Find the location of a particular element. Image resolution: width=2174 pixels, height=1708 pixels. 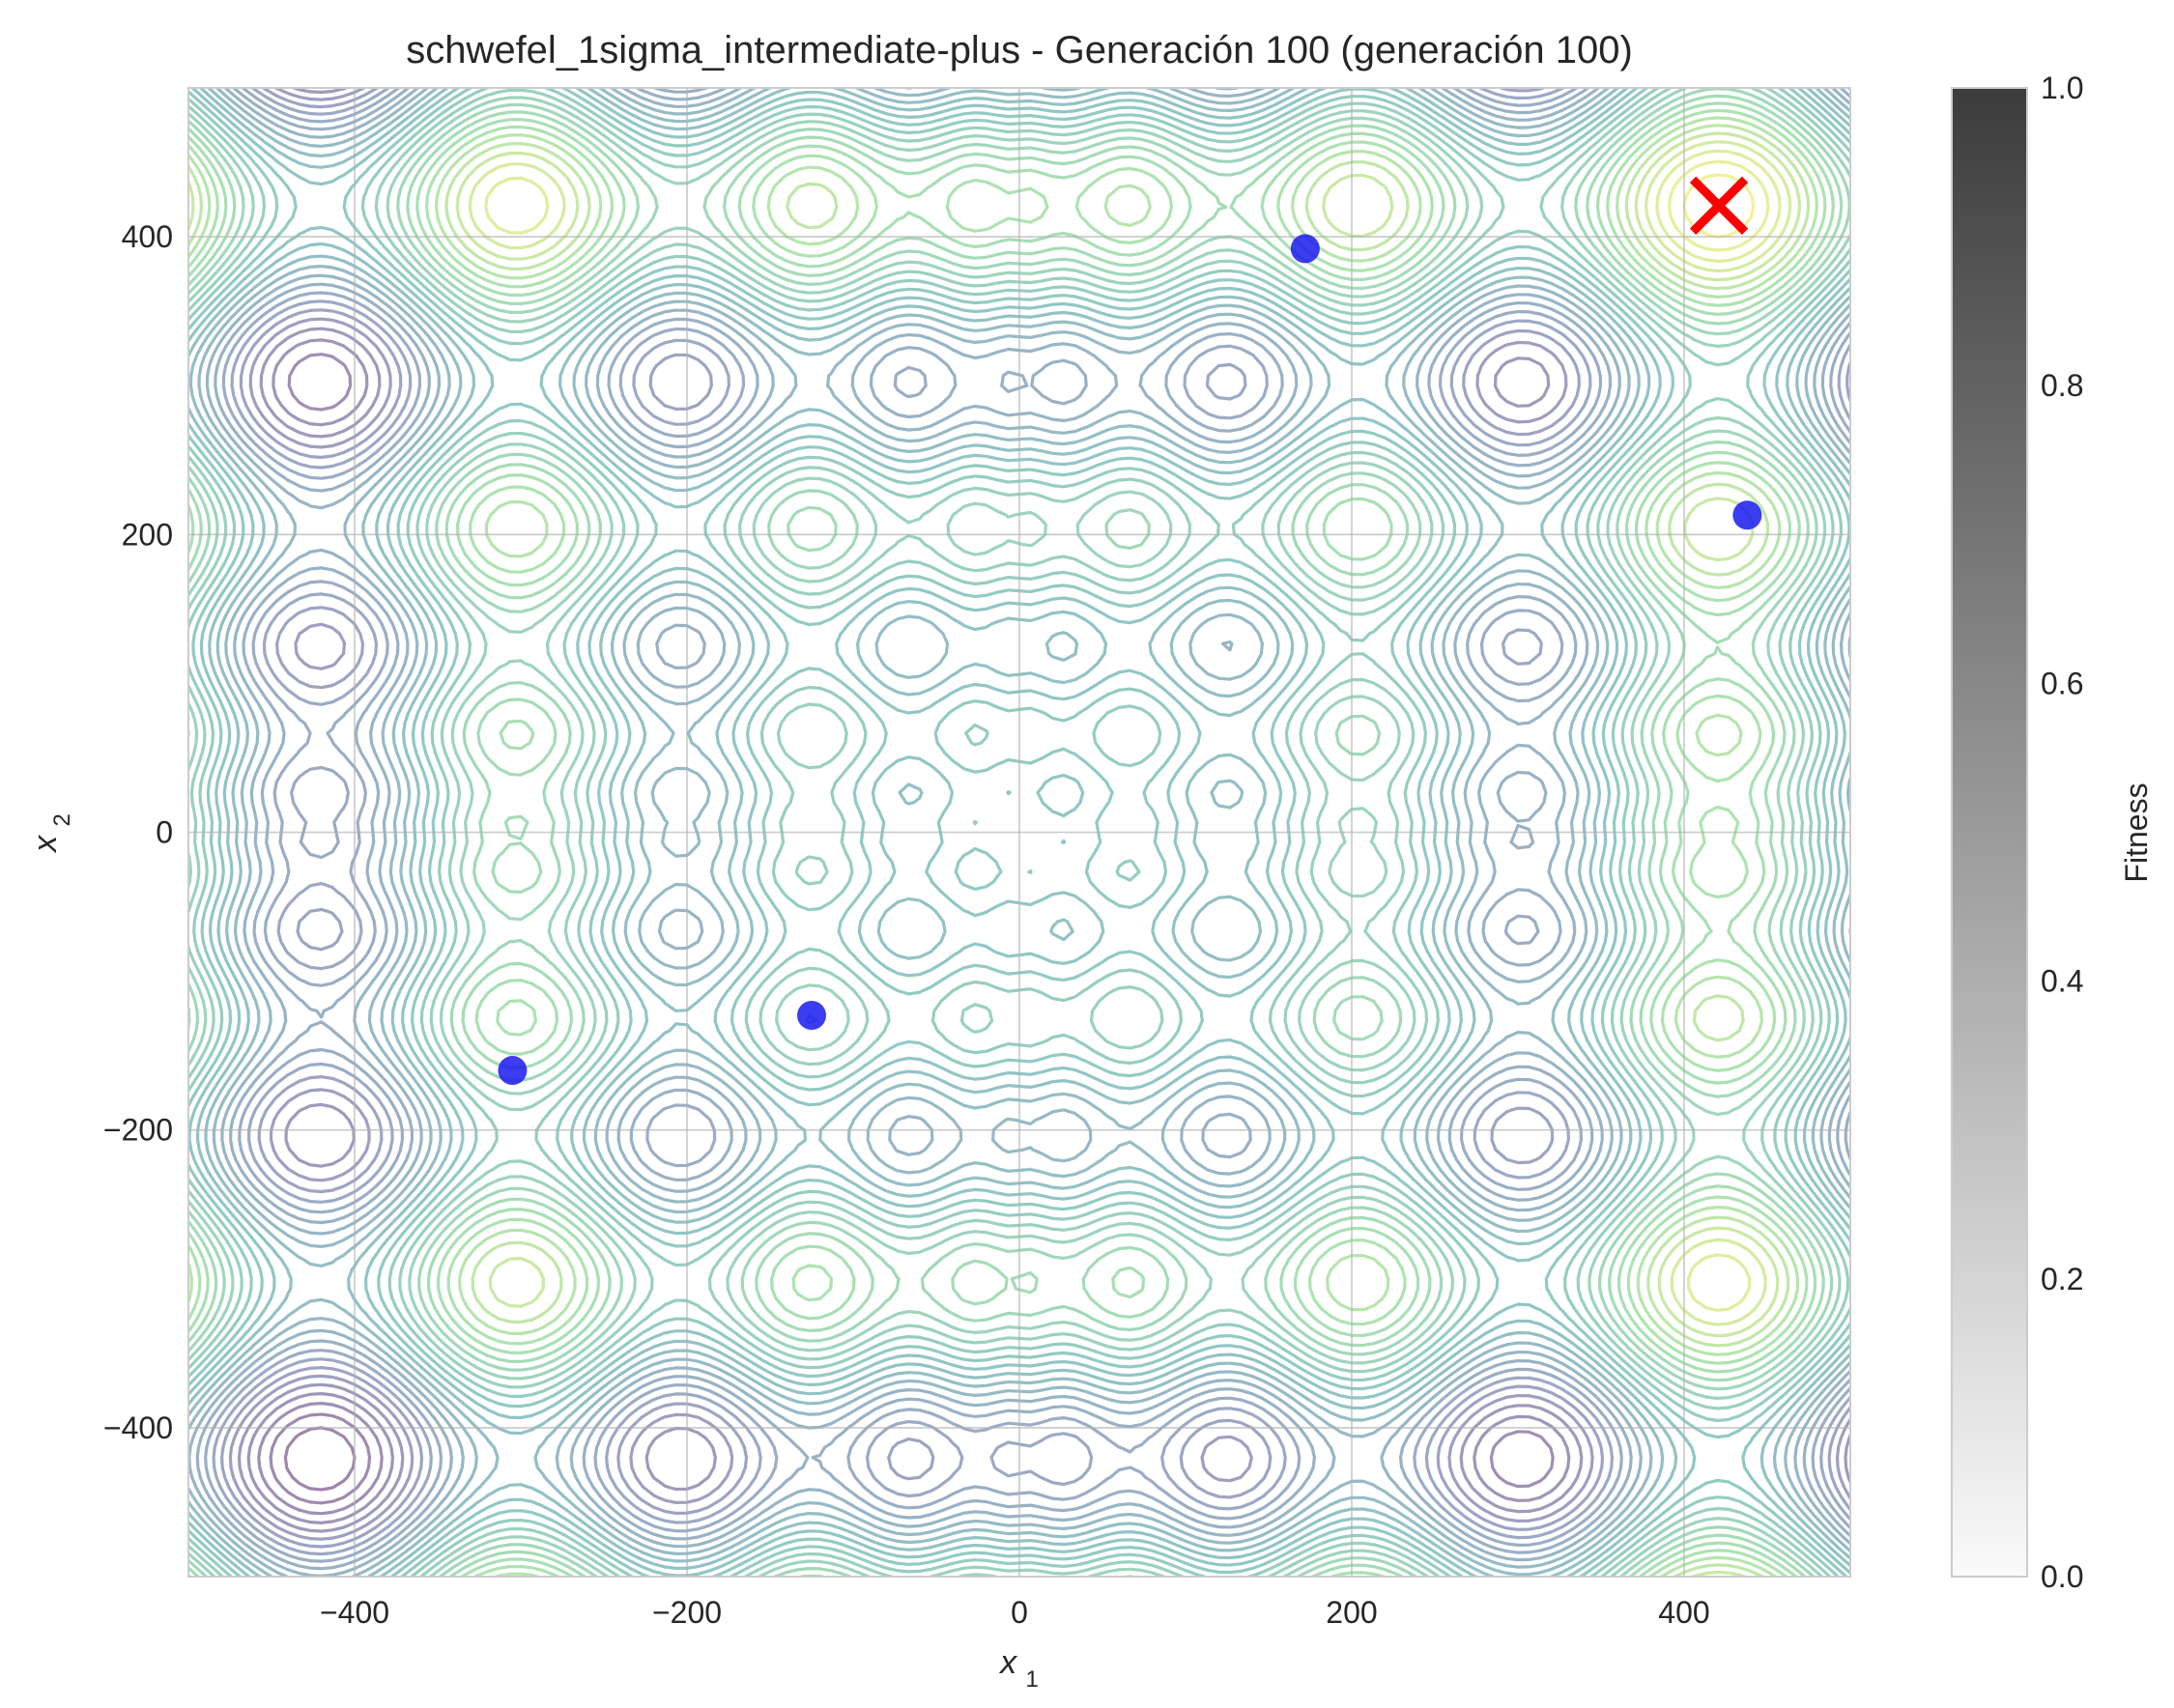

x-tick-label: −200 is located at coordinates (687, 1613).